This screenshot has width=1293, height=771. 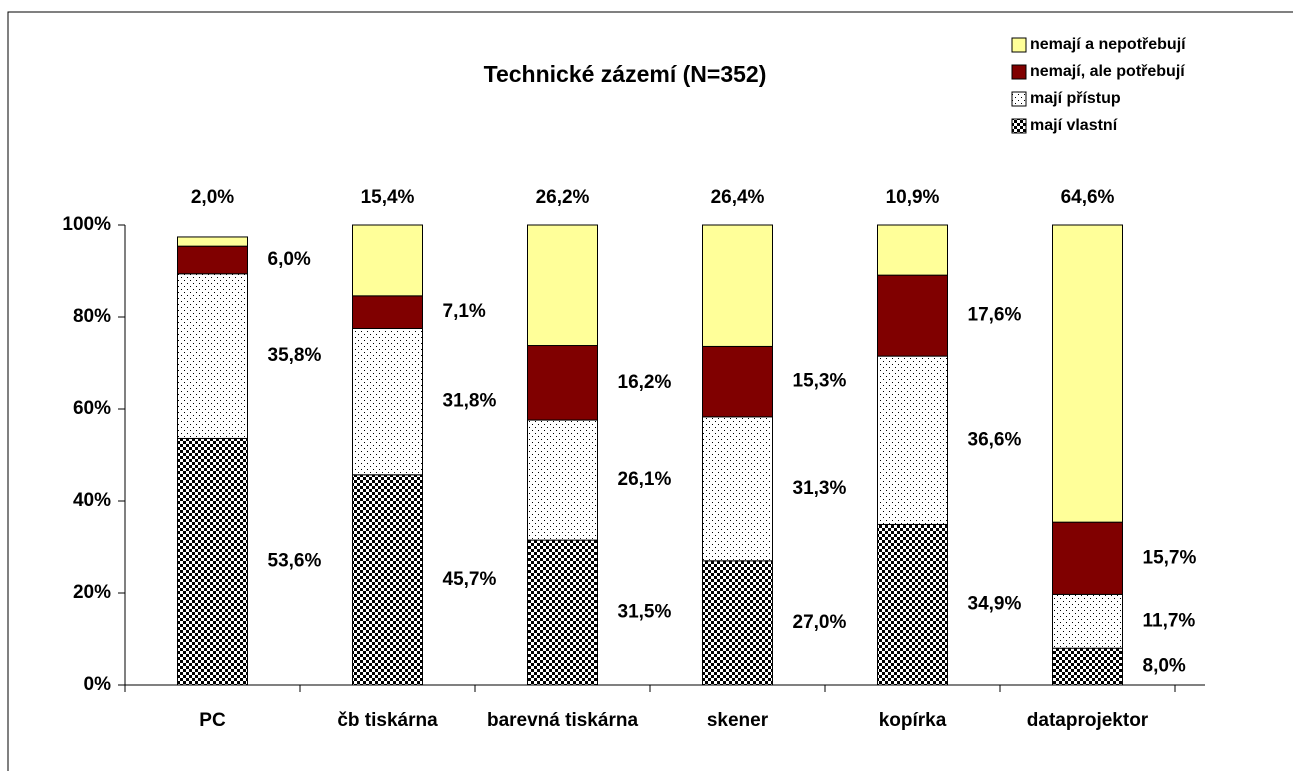 I want to click on legend-label: mají přístup, so click(x=1075, y=98).